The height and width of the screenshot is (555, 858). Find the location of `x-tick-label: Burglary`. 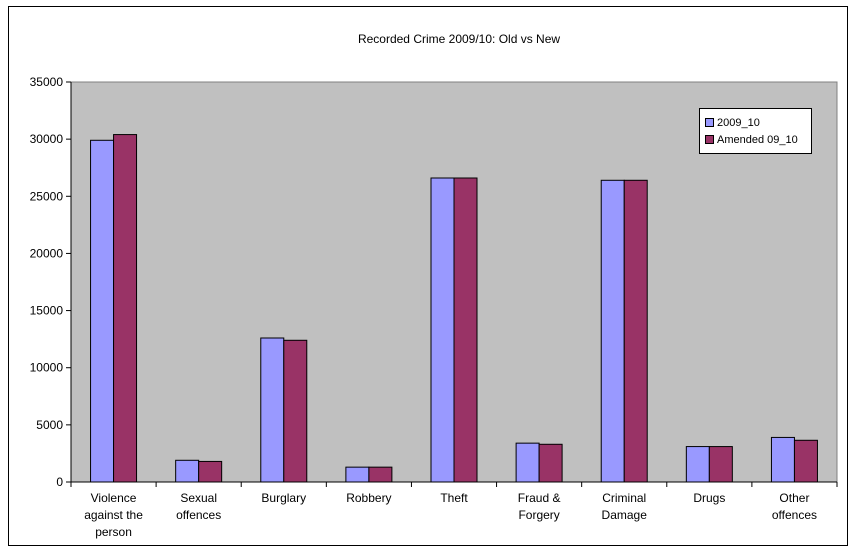

x-tick-label: Burglary is located at coordinates (283, 498).